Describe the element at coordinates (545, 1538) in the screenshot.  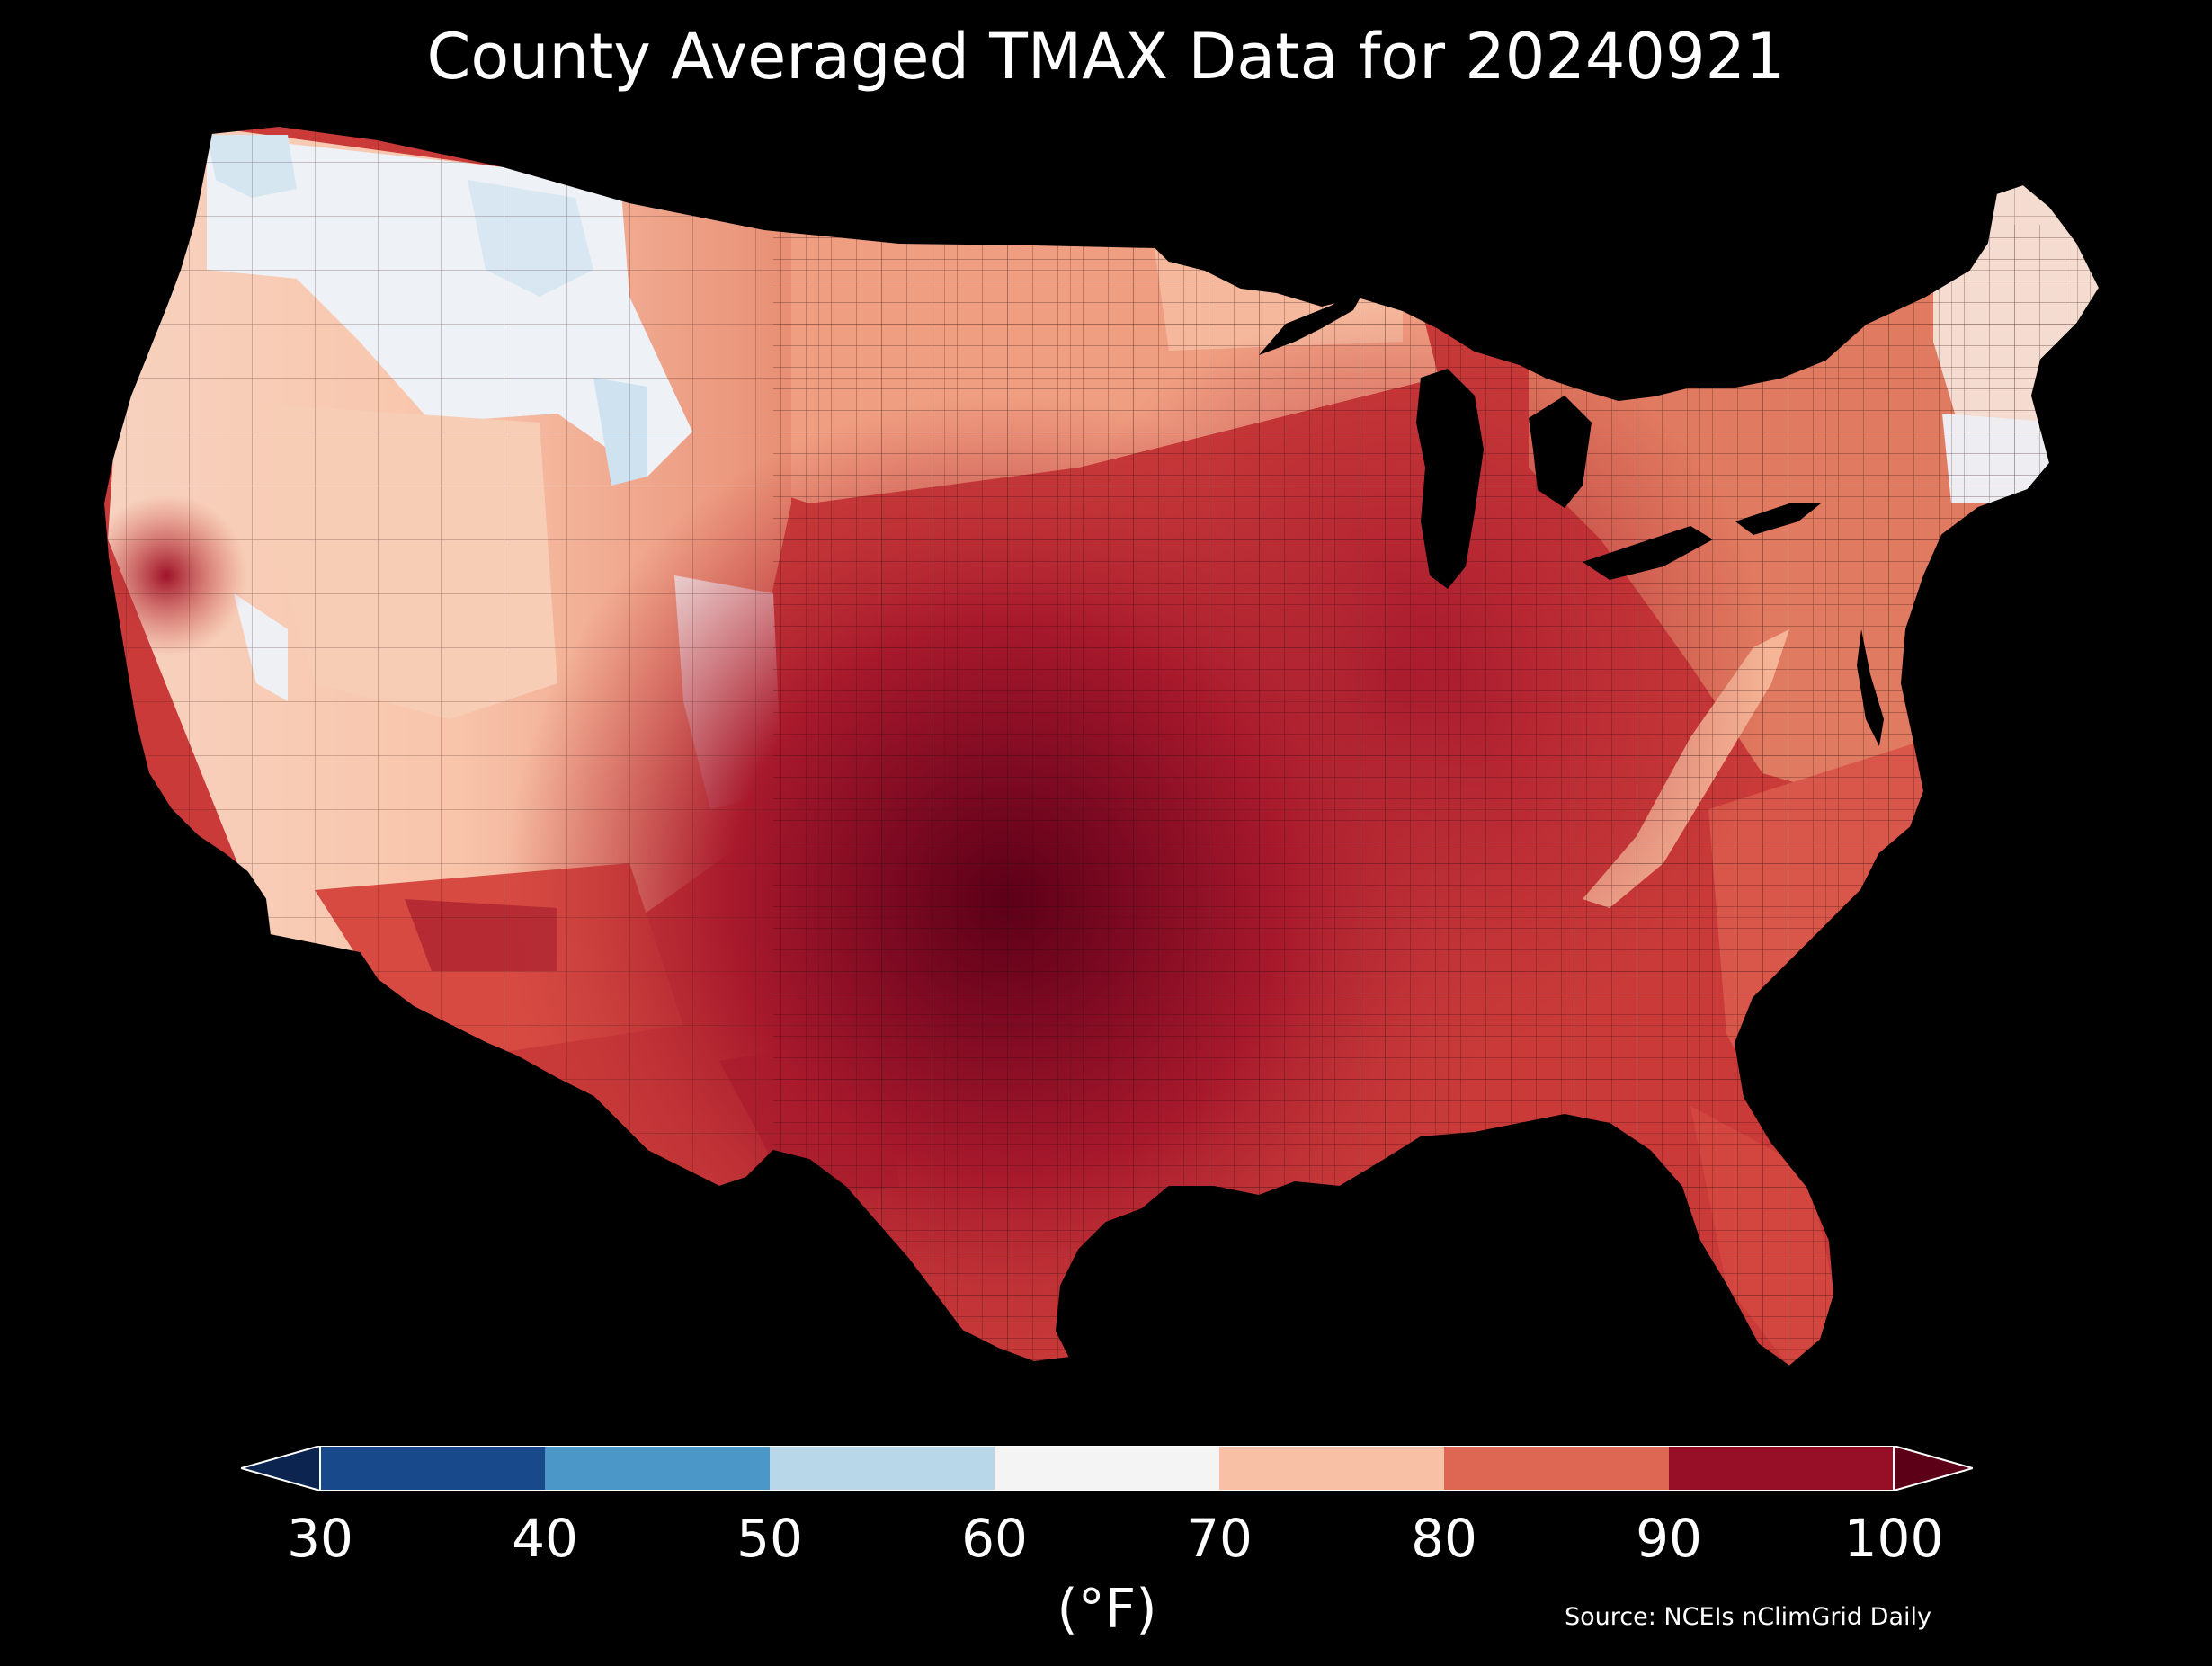
I see `colorbar-tick-label: 40` at that location.